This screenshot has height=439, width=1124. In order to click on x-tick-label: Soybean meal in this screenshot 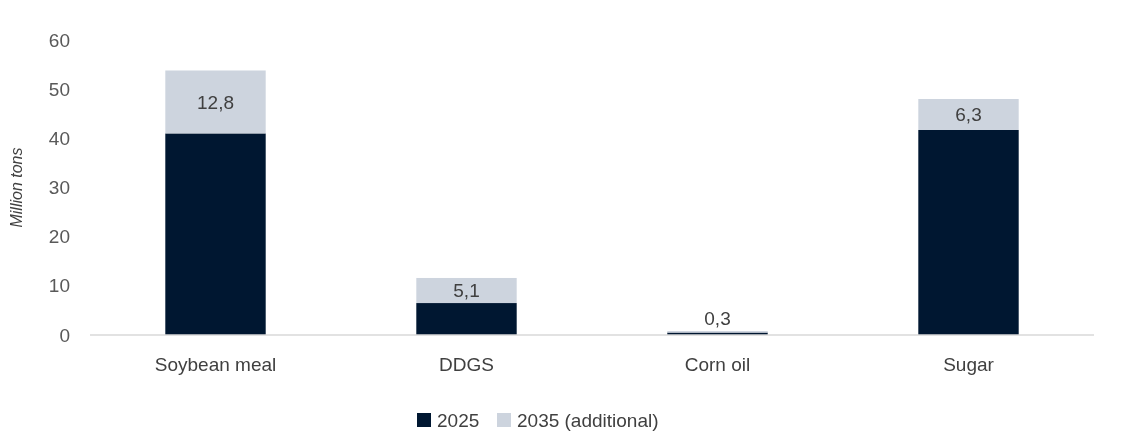, I will do `click(215, 364)`.